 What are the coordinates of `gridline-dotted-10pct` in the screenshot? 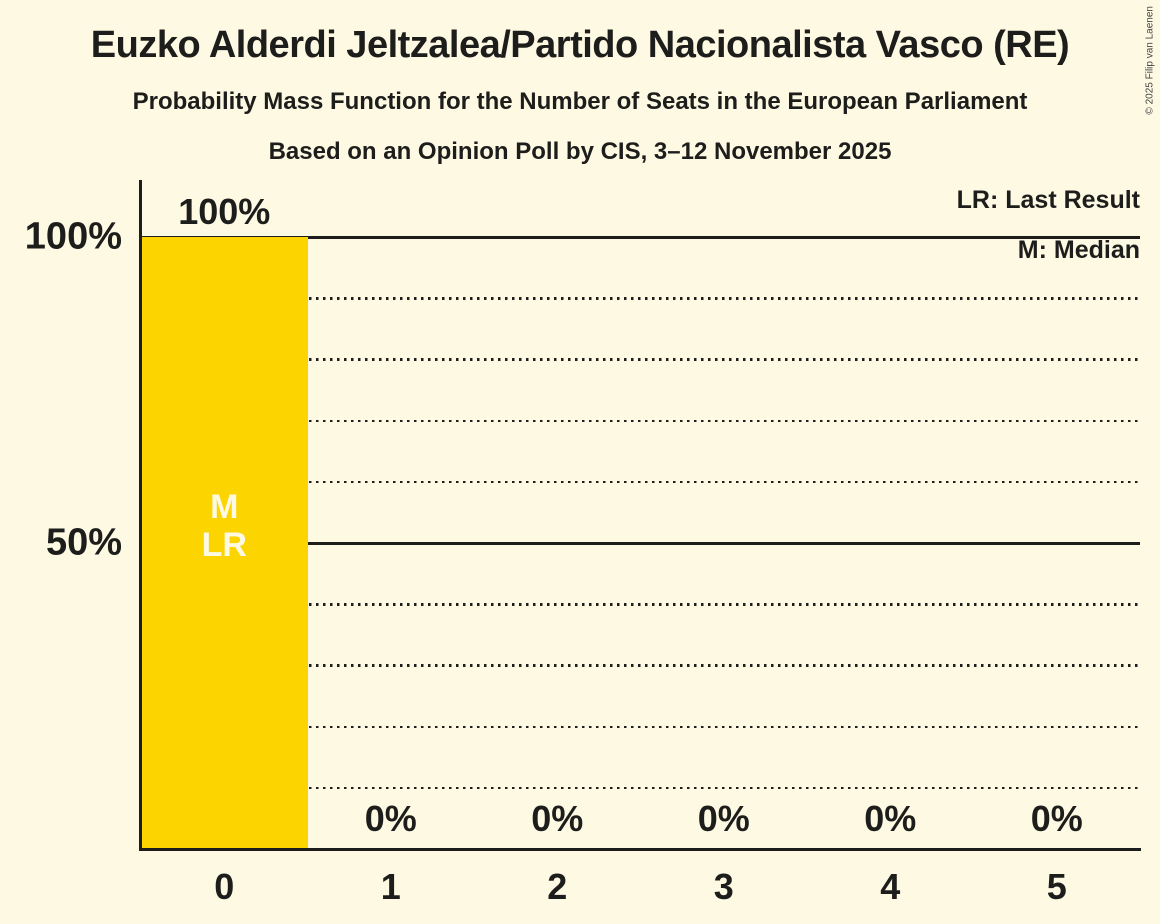 It's located at (640, 788).